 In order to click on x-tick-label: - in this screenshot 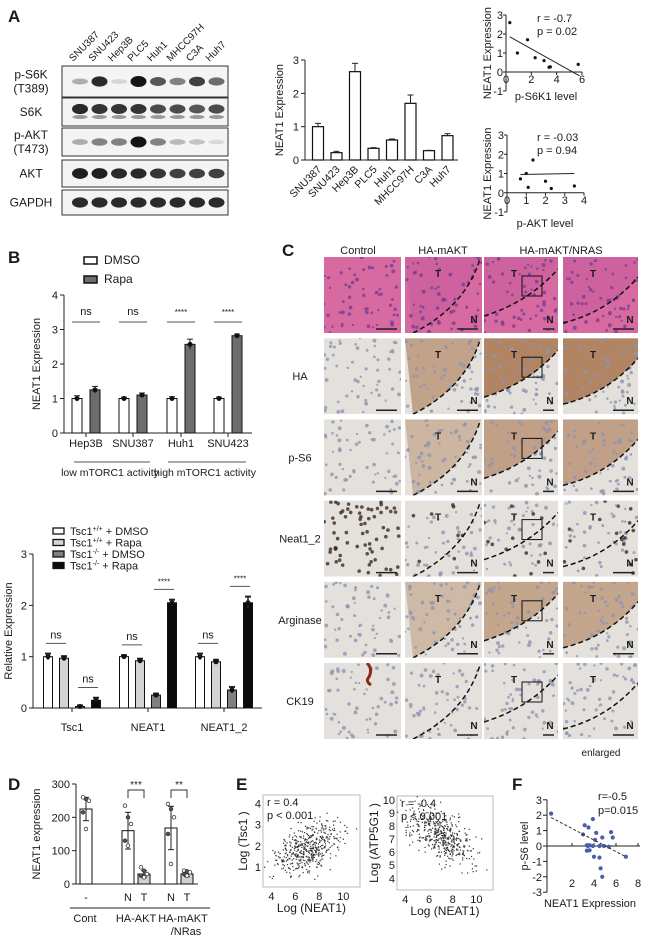, I will do `click(86, 898)`.